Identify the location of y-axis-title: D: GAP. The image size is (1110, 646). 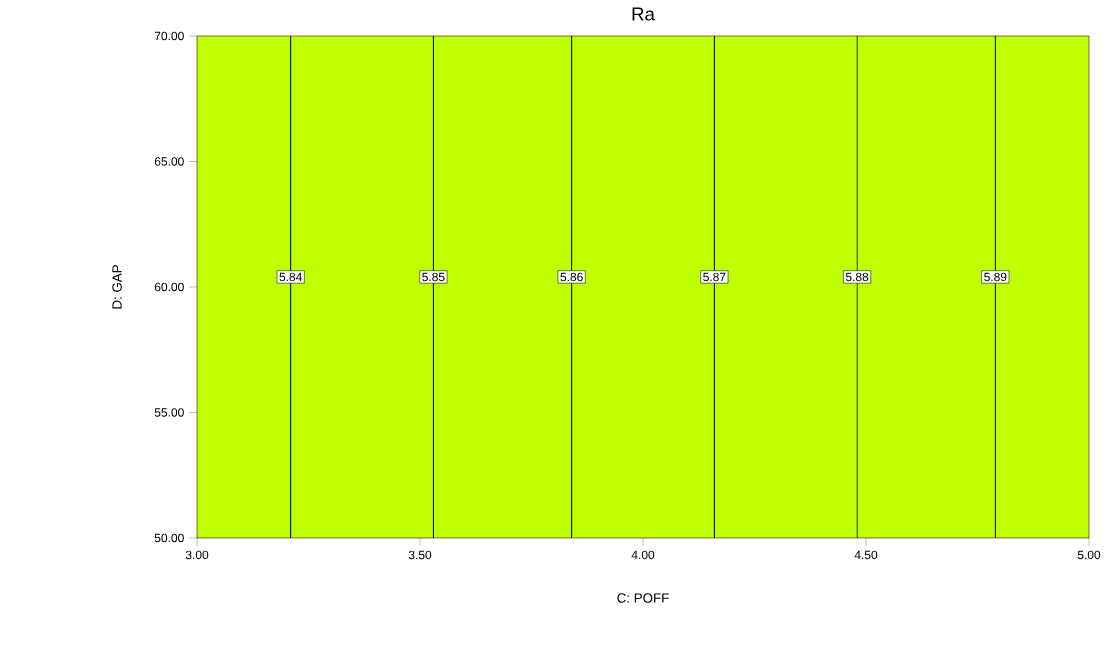
(117, 287).